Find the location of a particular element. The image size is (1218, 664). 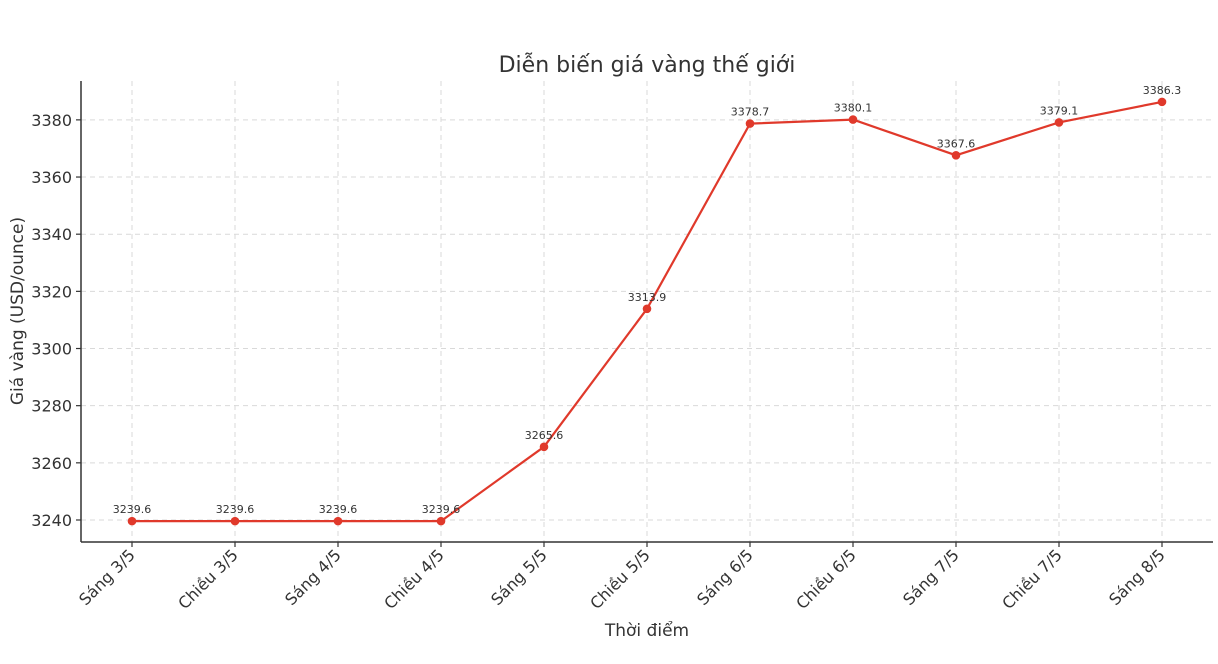

data-label: 3380.1 is located at coordinates (853, 108).